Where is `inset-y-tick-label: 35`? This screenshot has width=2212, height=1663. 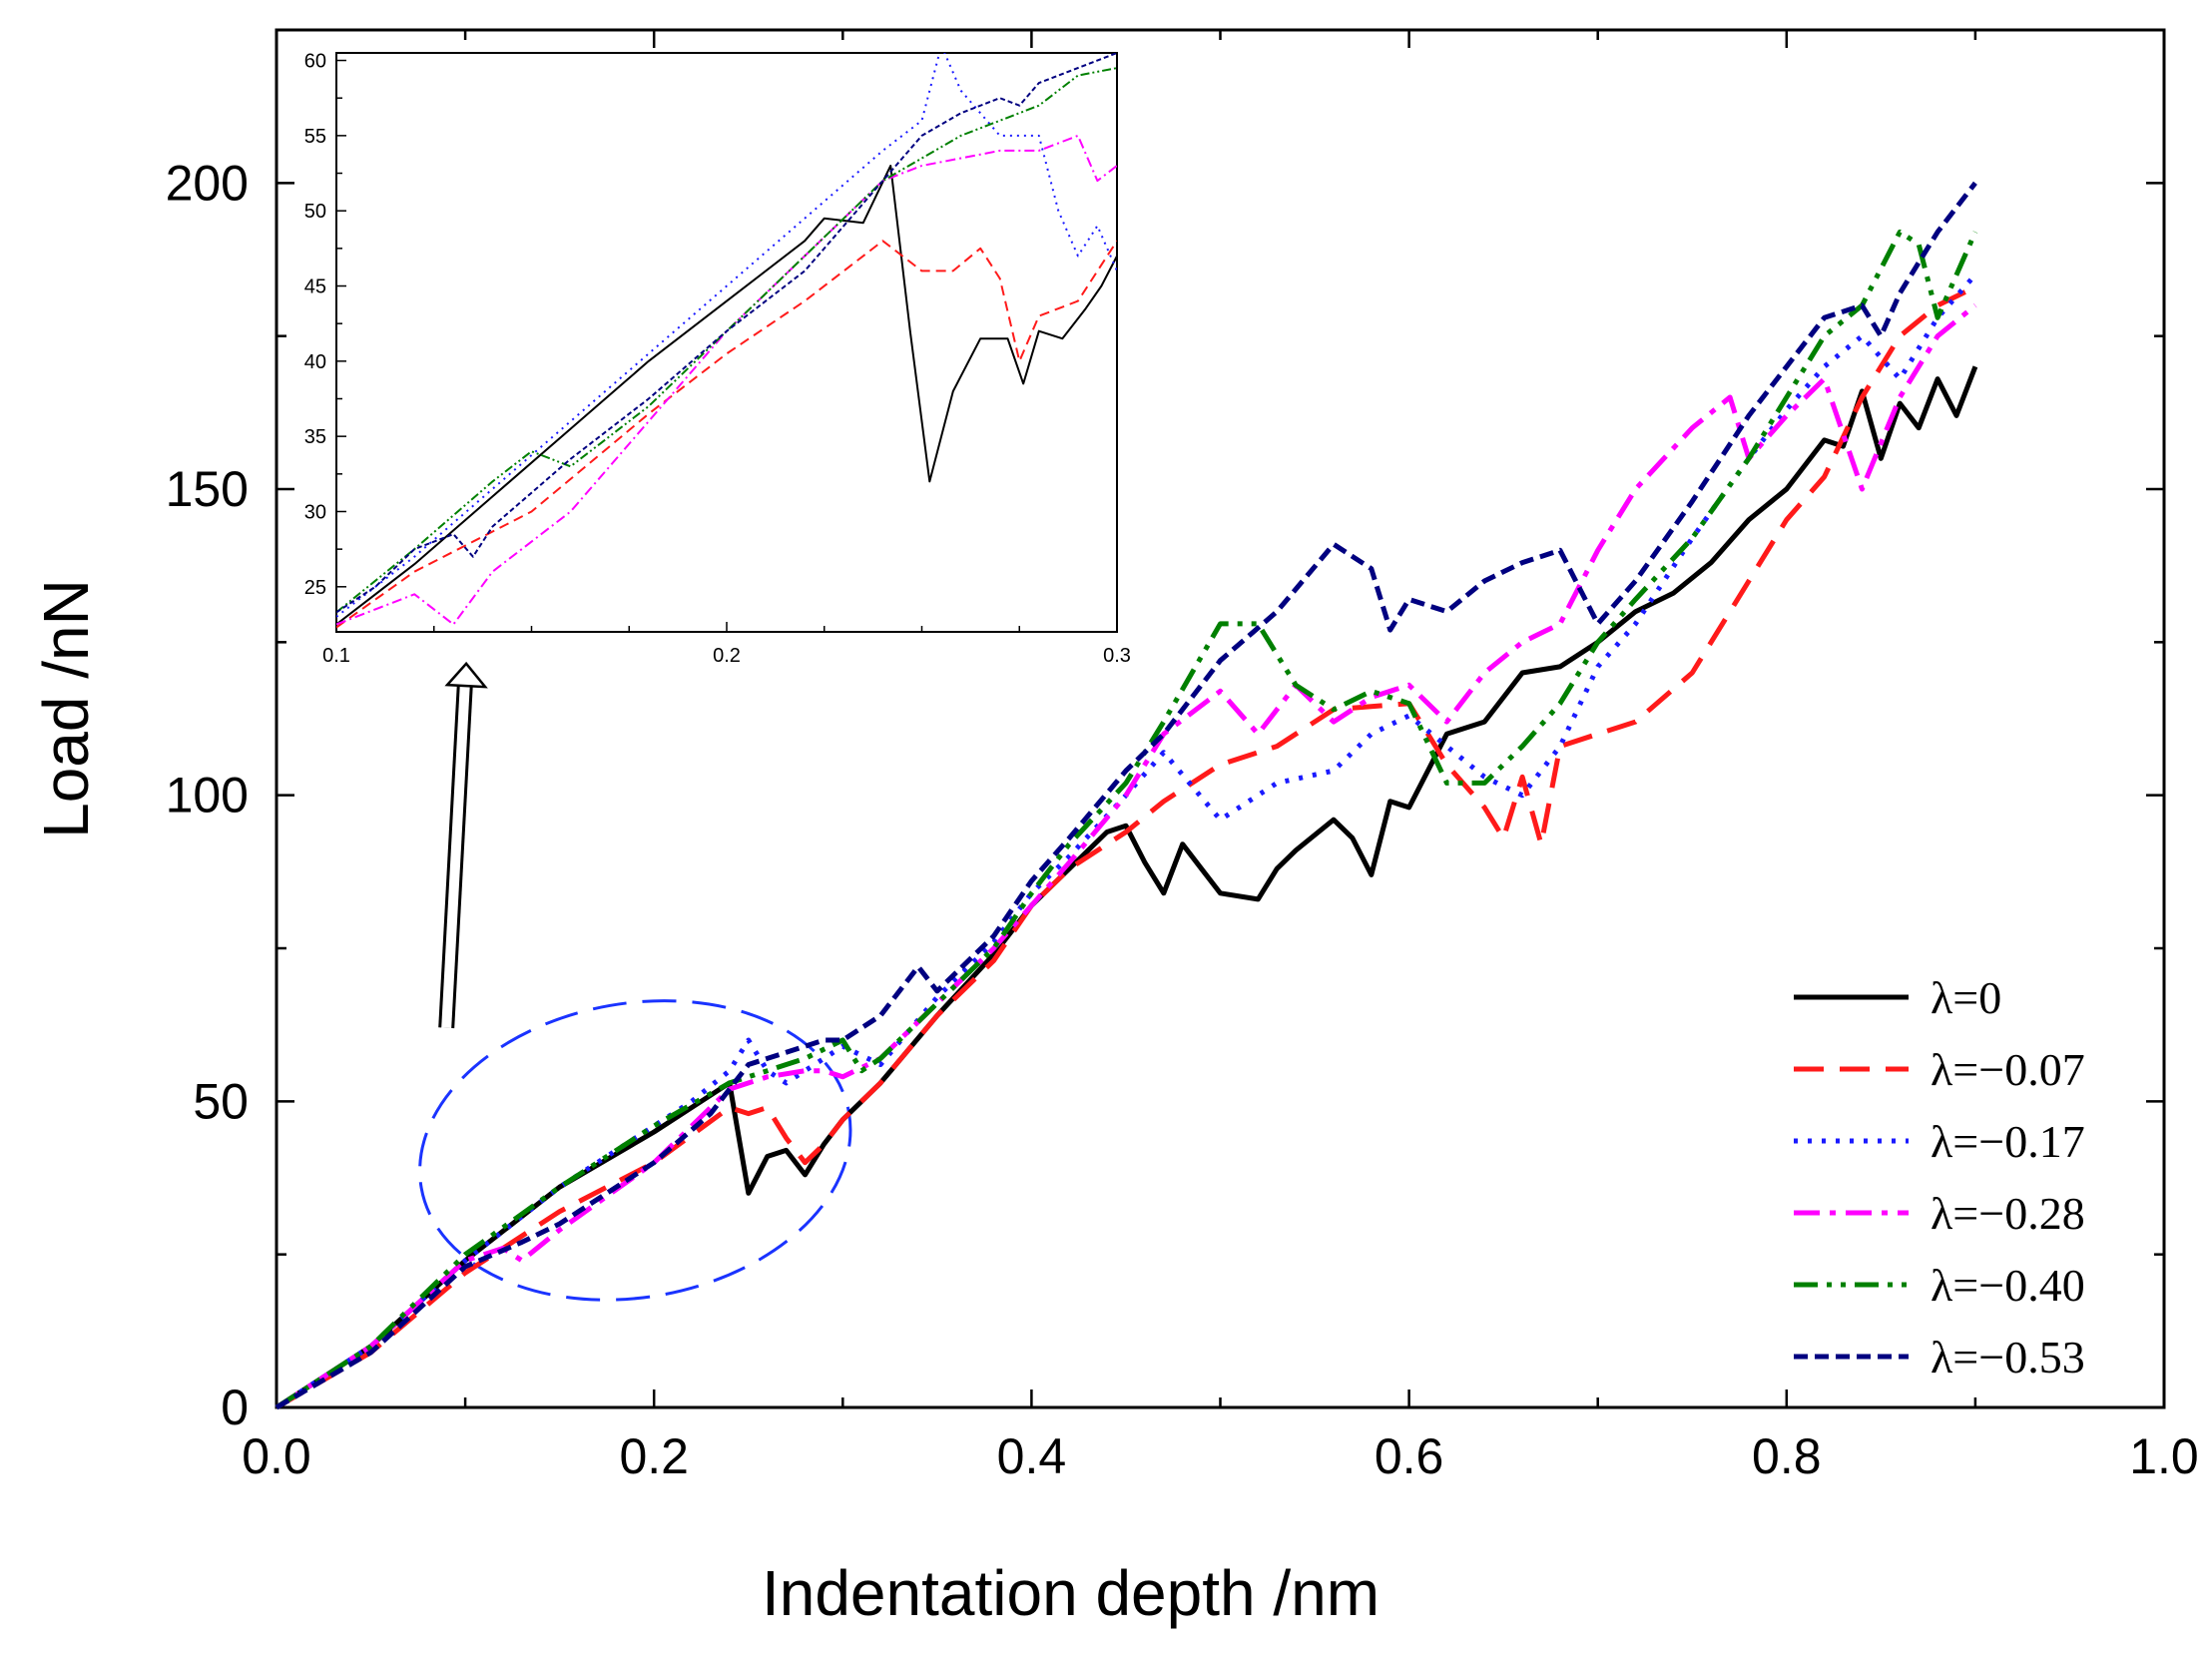
inset-y-tick-label: 35 is located at coordinates (315, 437).